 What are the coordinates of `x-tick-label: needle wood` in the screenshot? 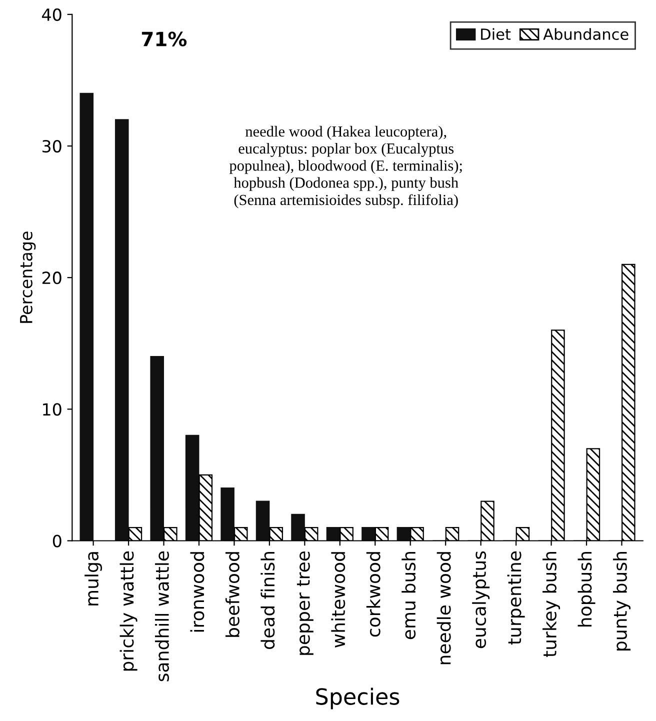 It's located at (443, 608).